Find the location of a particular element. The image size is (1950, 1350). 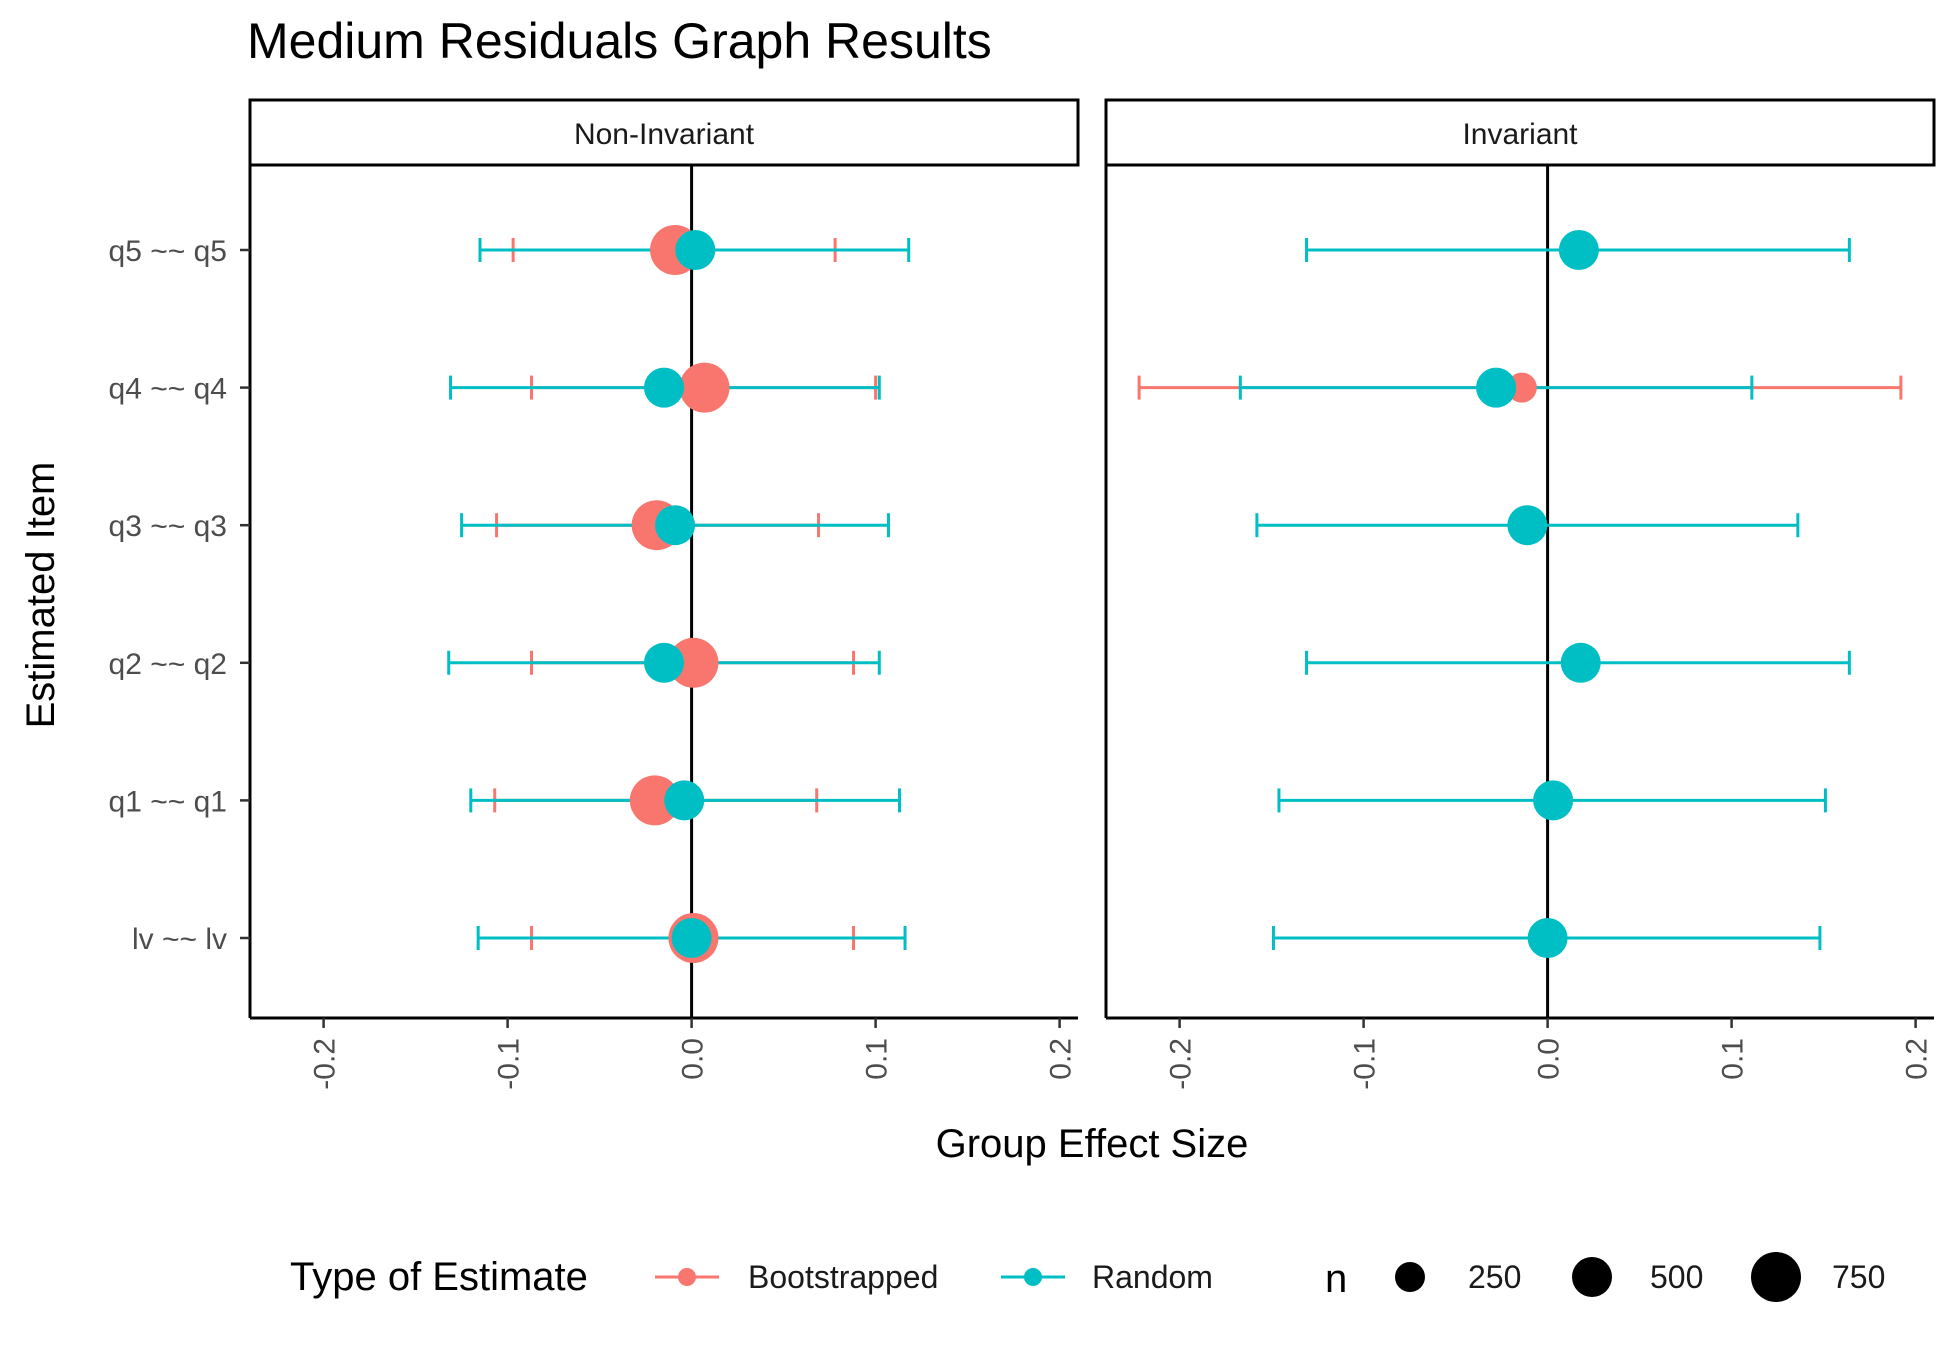

strip-label-invariant: Invariant is located at coordinates (1520, 134).